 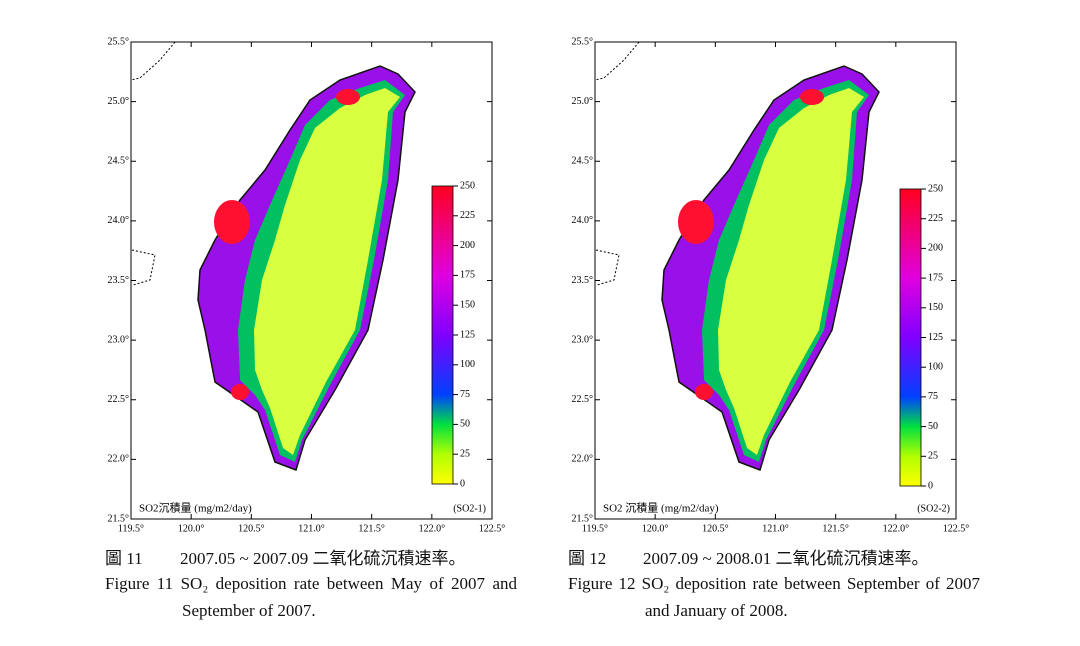 What do you see at coordinates (469, 508) in the screenshot?
I see `figure-code: (SO2-1)` at bounding box center [469, 508].